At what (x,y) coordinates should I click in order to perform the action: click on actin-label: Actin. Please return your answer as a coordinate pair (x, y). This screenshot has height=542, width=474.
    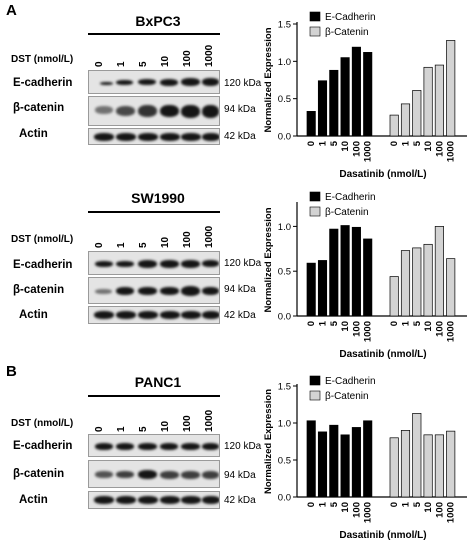
    Looking at the image, I should click on (33, 134).